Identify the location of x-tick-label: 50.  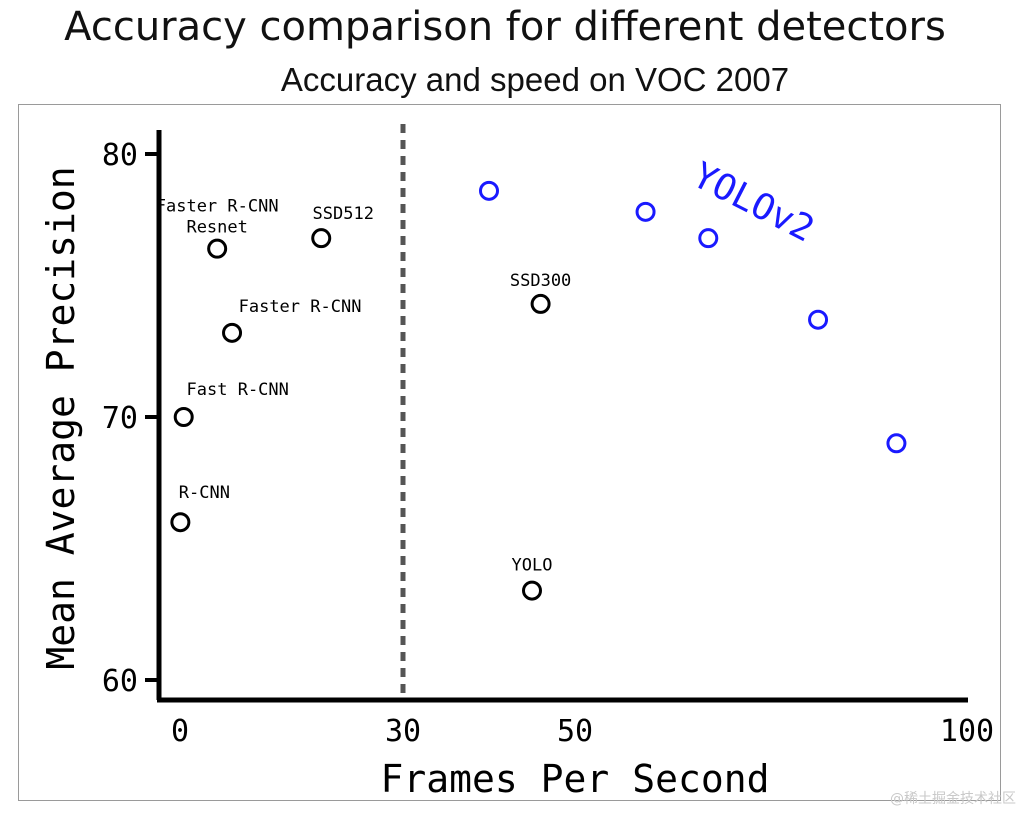
(575, 731).